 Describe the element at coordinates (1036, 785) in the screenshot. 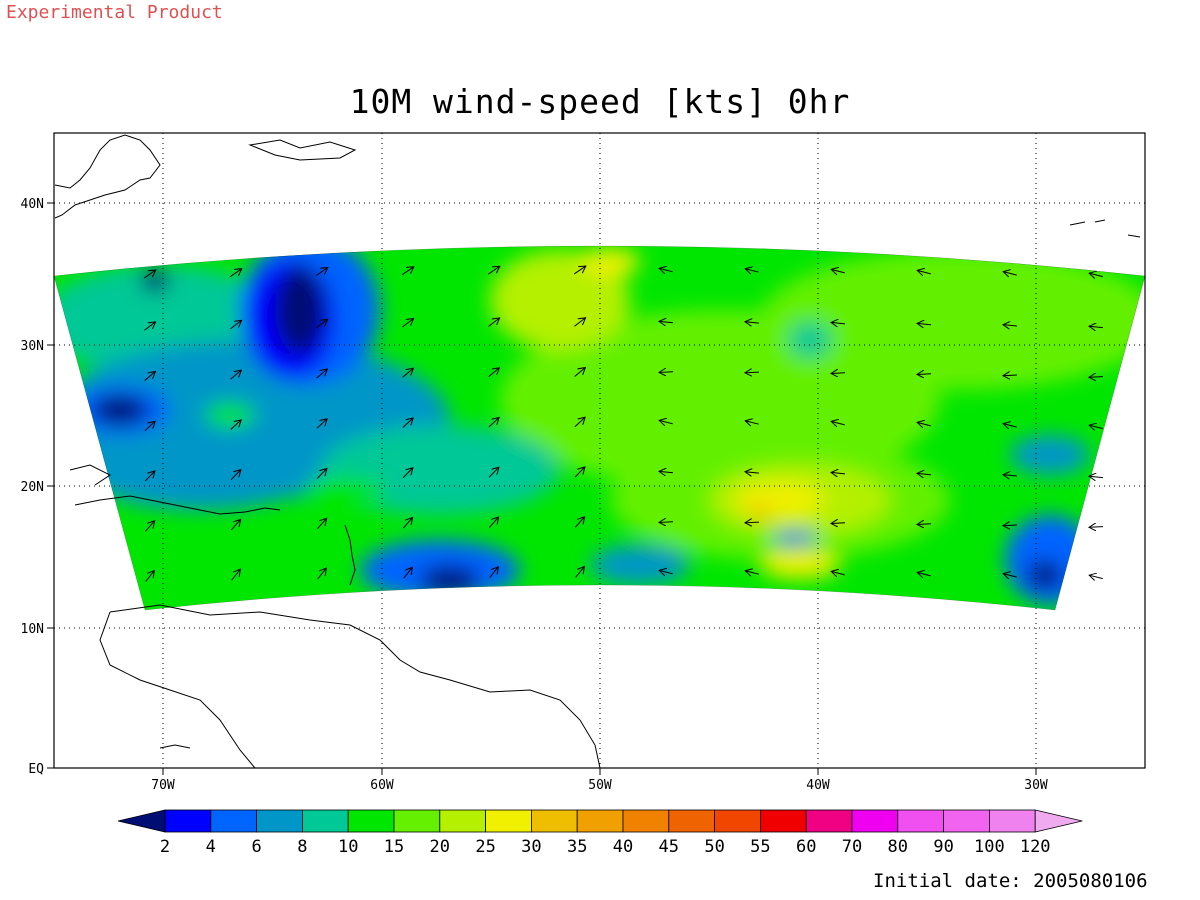

I see `lon-label: 30W` at that location.